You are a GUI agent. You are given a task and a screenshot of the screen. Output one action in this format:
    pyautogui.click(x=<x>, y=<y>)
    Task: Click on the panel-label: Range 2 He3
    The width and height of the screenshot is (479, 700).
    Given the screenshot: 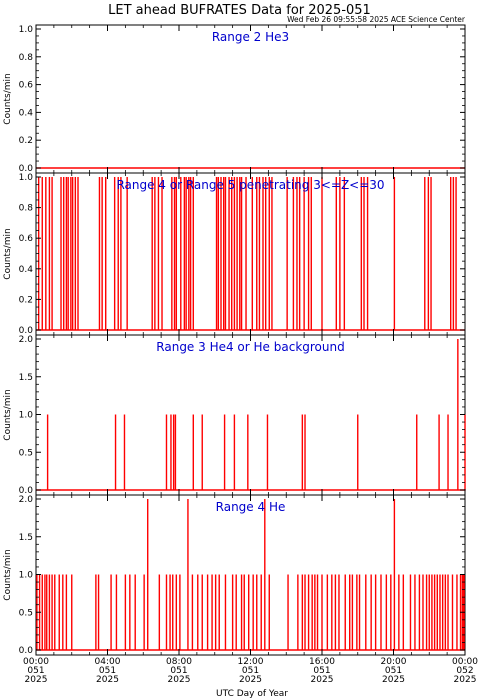 What is the action you would take?
    pyautogui.click(x=250, y=37)
    